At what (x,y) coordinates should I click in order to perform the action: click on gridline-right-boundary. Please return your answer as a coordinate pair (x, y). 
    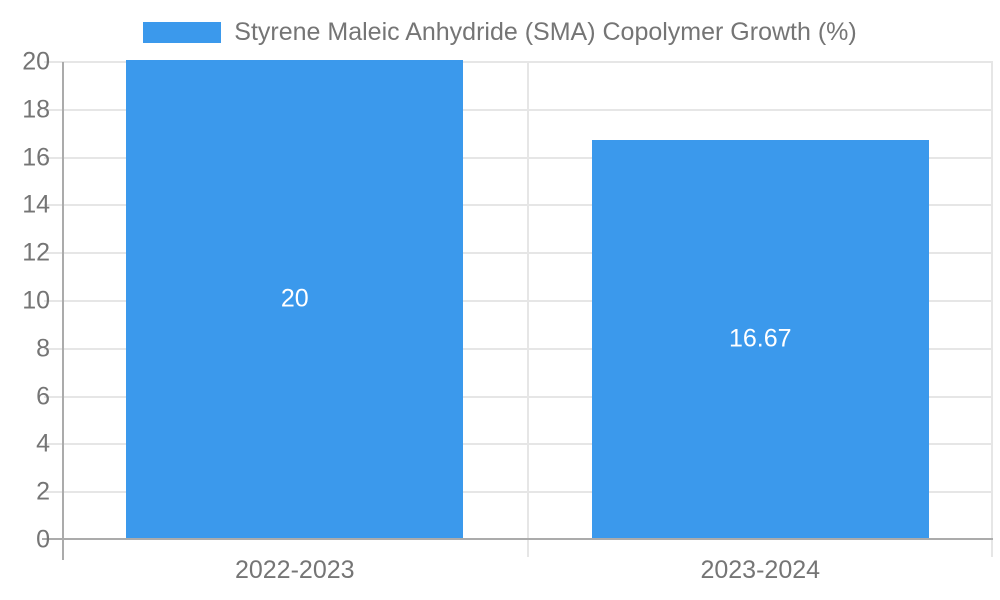
    Looking at the image, I should click on (992, 309).